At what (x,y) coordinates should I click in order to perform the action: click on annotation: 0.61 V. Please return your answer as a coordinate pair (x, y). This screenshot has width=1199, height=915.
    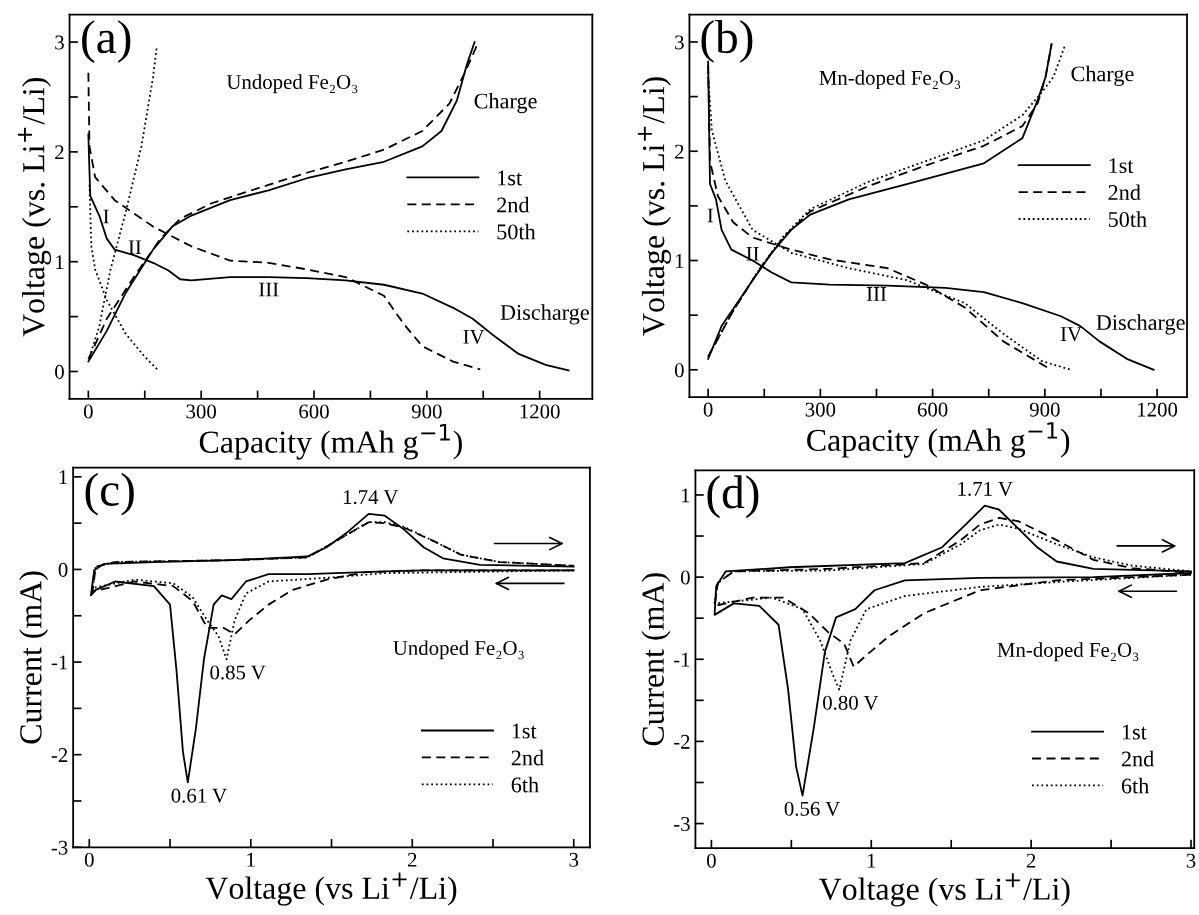
    Looking at the image, I should click on (199, 795).